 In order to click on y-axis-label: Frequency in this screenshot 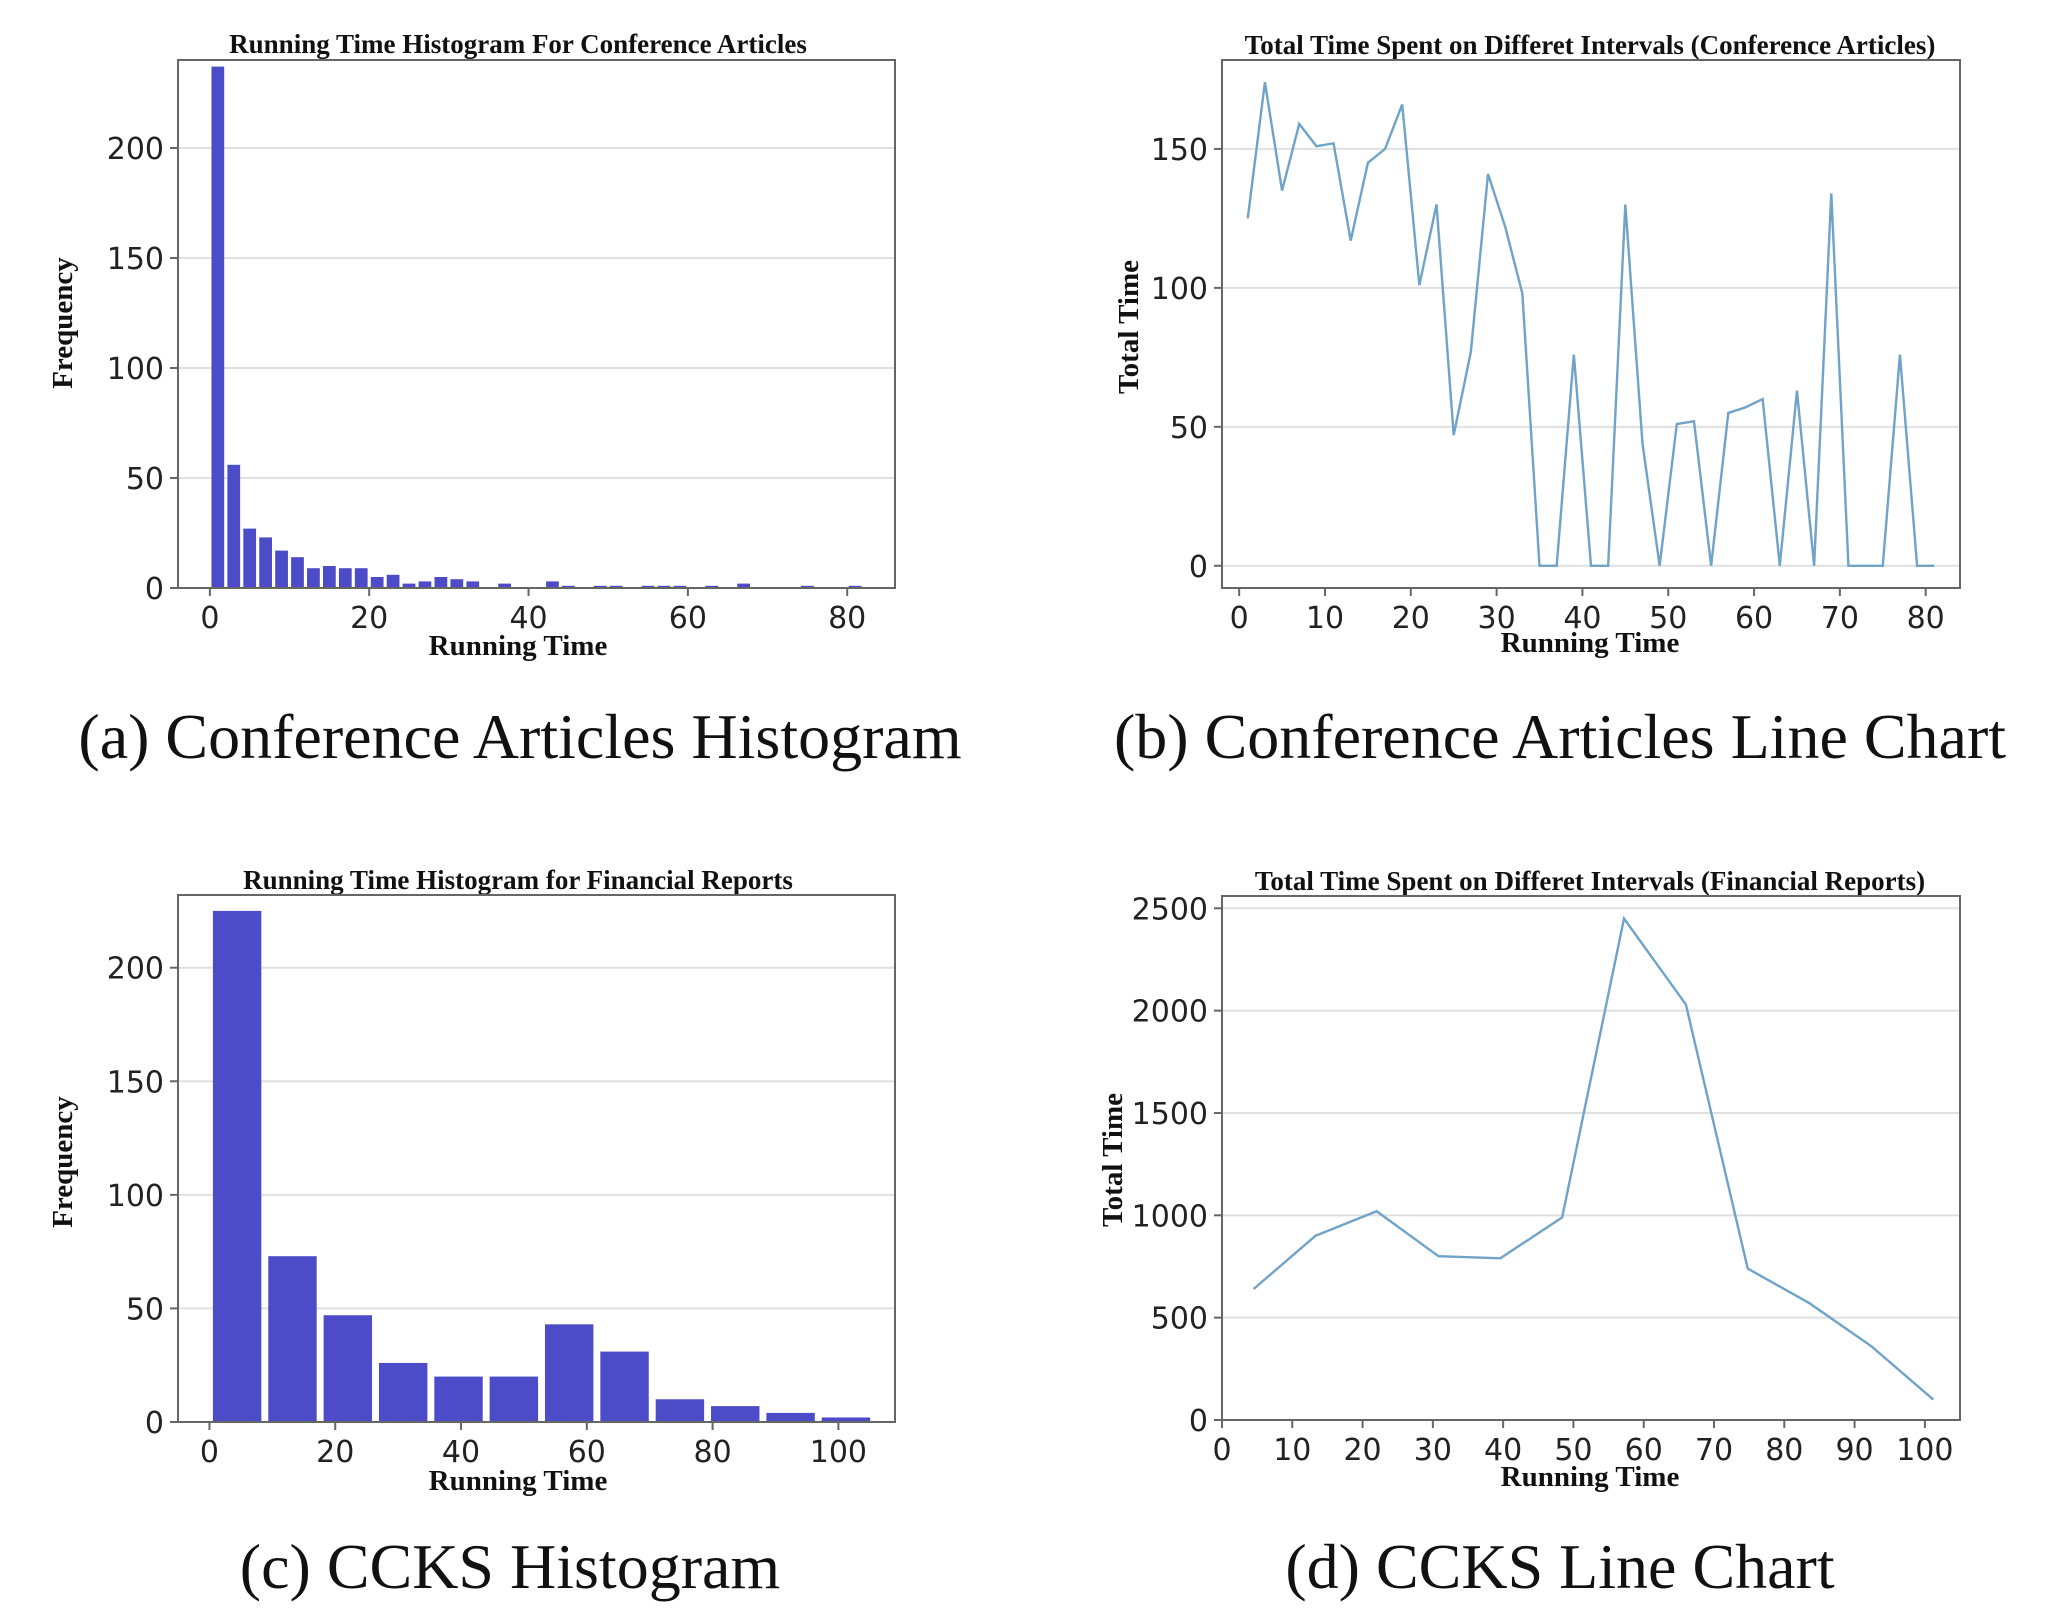, I will do `click(63, 1162)`.